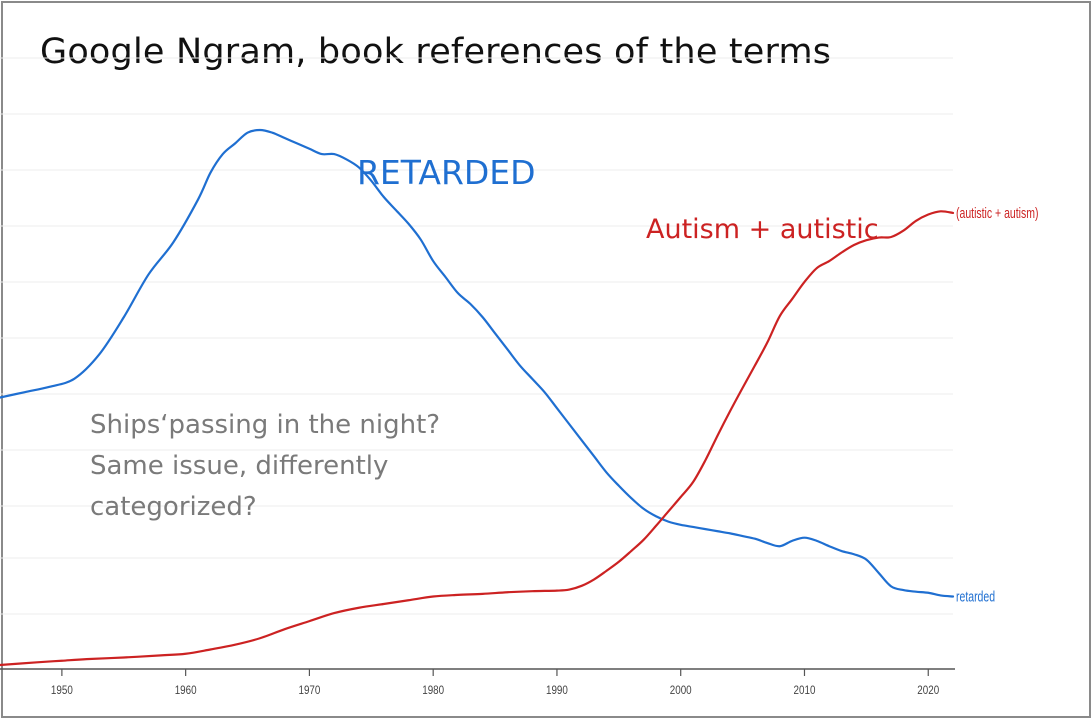  What do you see at coordinates (997, 212) in the screenshot?
I see `series-end-label-1: (autistic + autism)` at bounding box center [997, 212].